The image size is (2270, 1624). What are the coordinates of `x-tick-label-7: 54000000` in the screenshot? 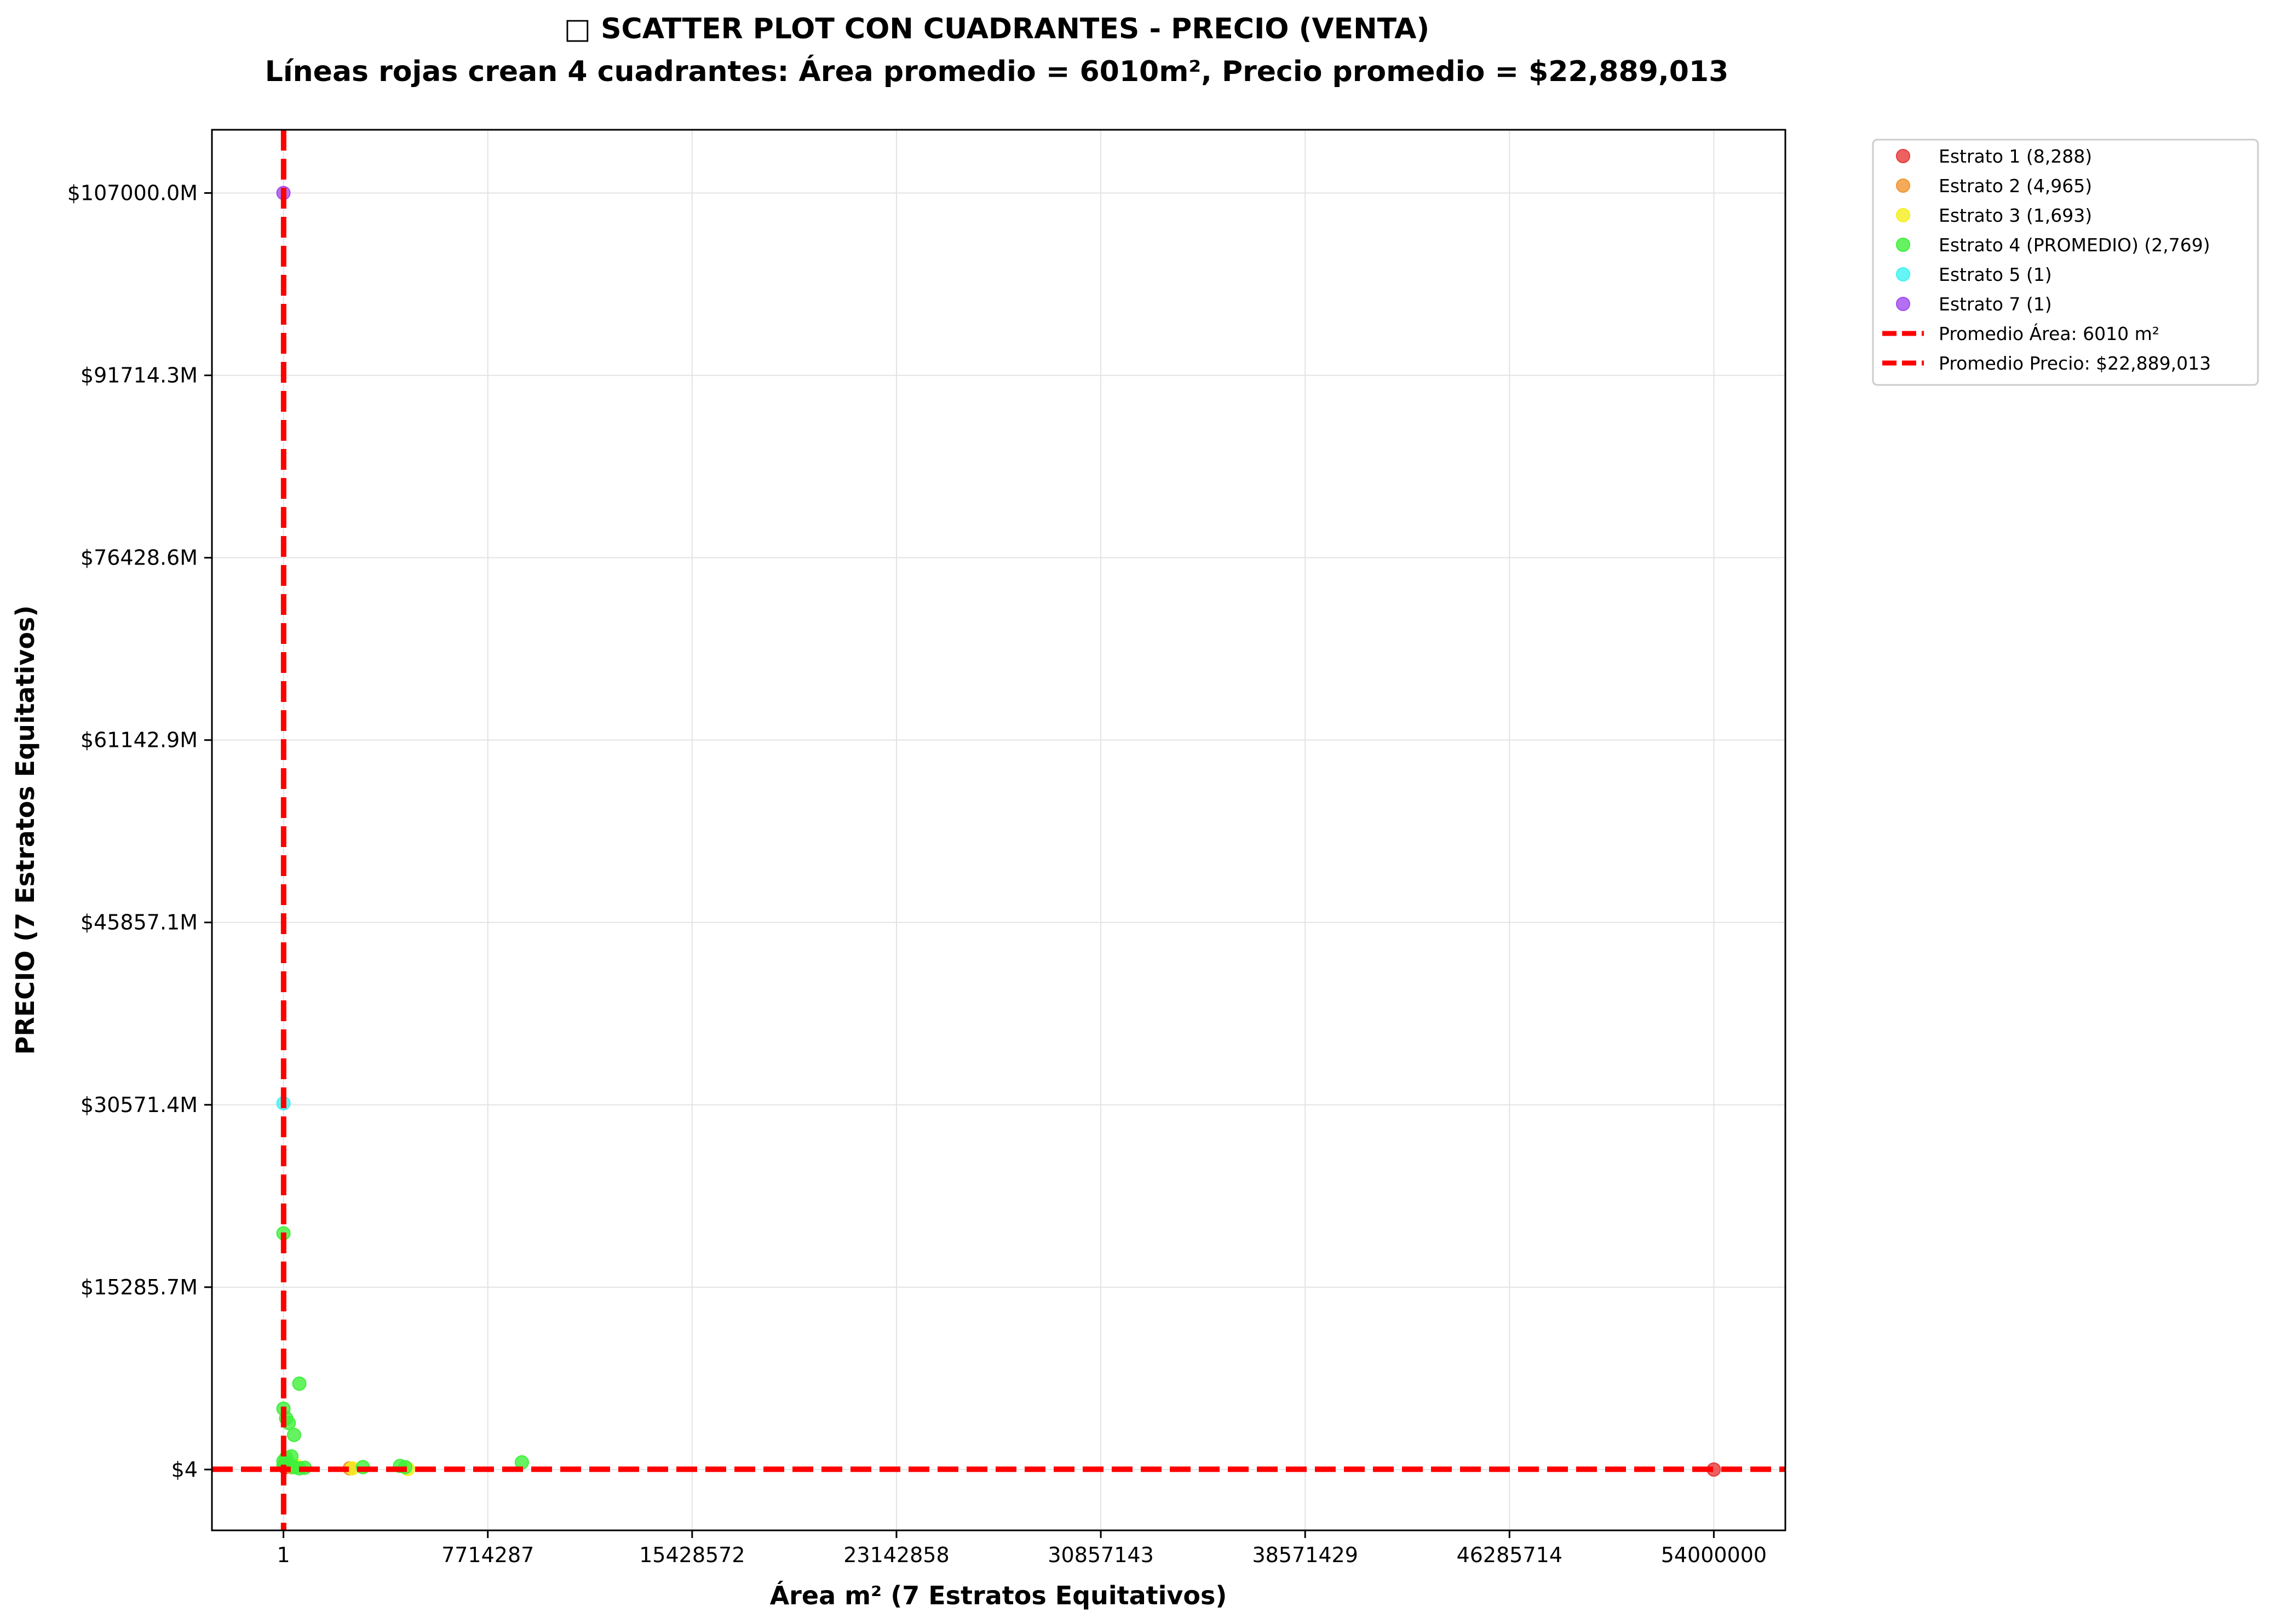 It's located at (1714, 1555).